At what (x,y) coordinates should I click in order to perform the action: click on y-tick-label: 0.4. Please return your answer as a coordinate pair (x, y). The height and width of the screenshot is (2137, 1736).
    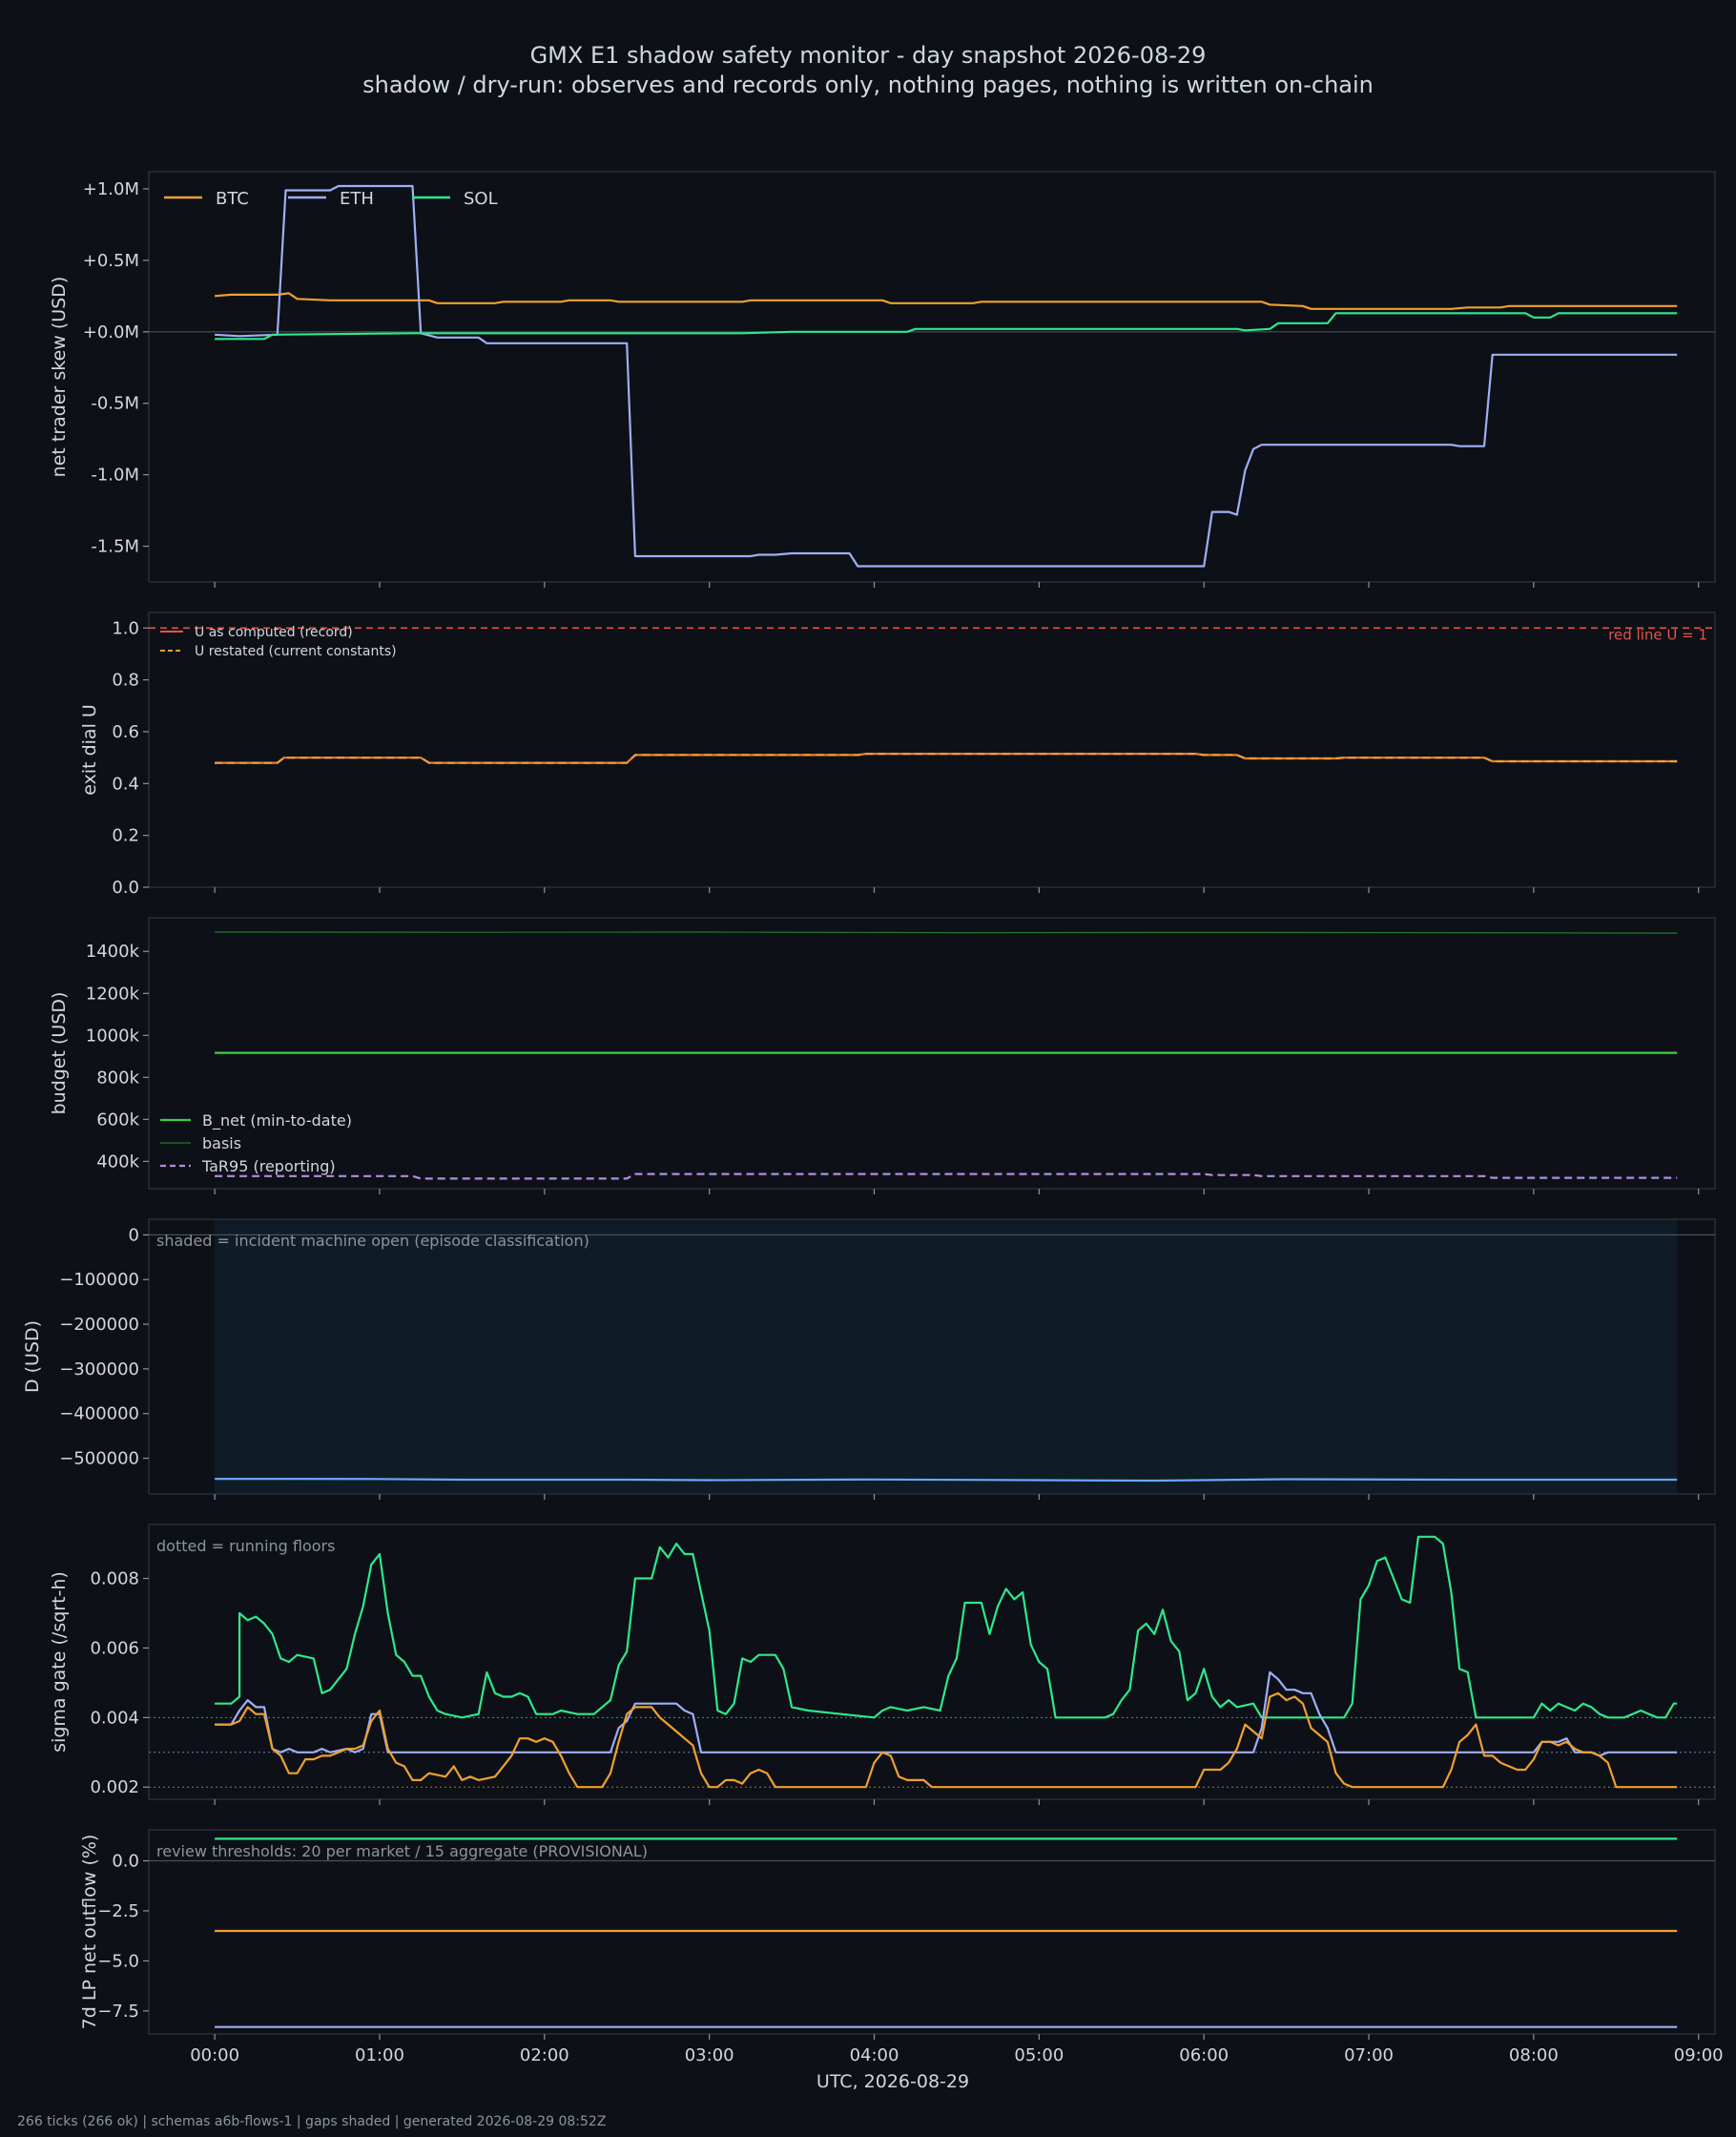
    Looking at the image, I should click on (125, 784).